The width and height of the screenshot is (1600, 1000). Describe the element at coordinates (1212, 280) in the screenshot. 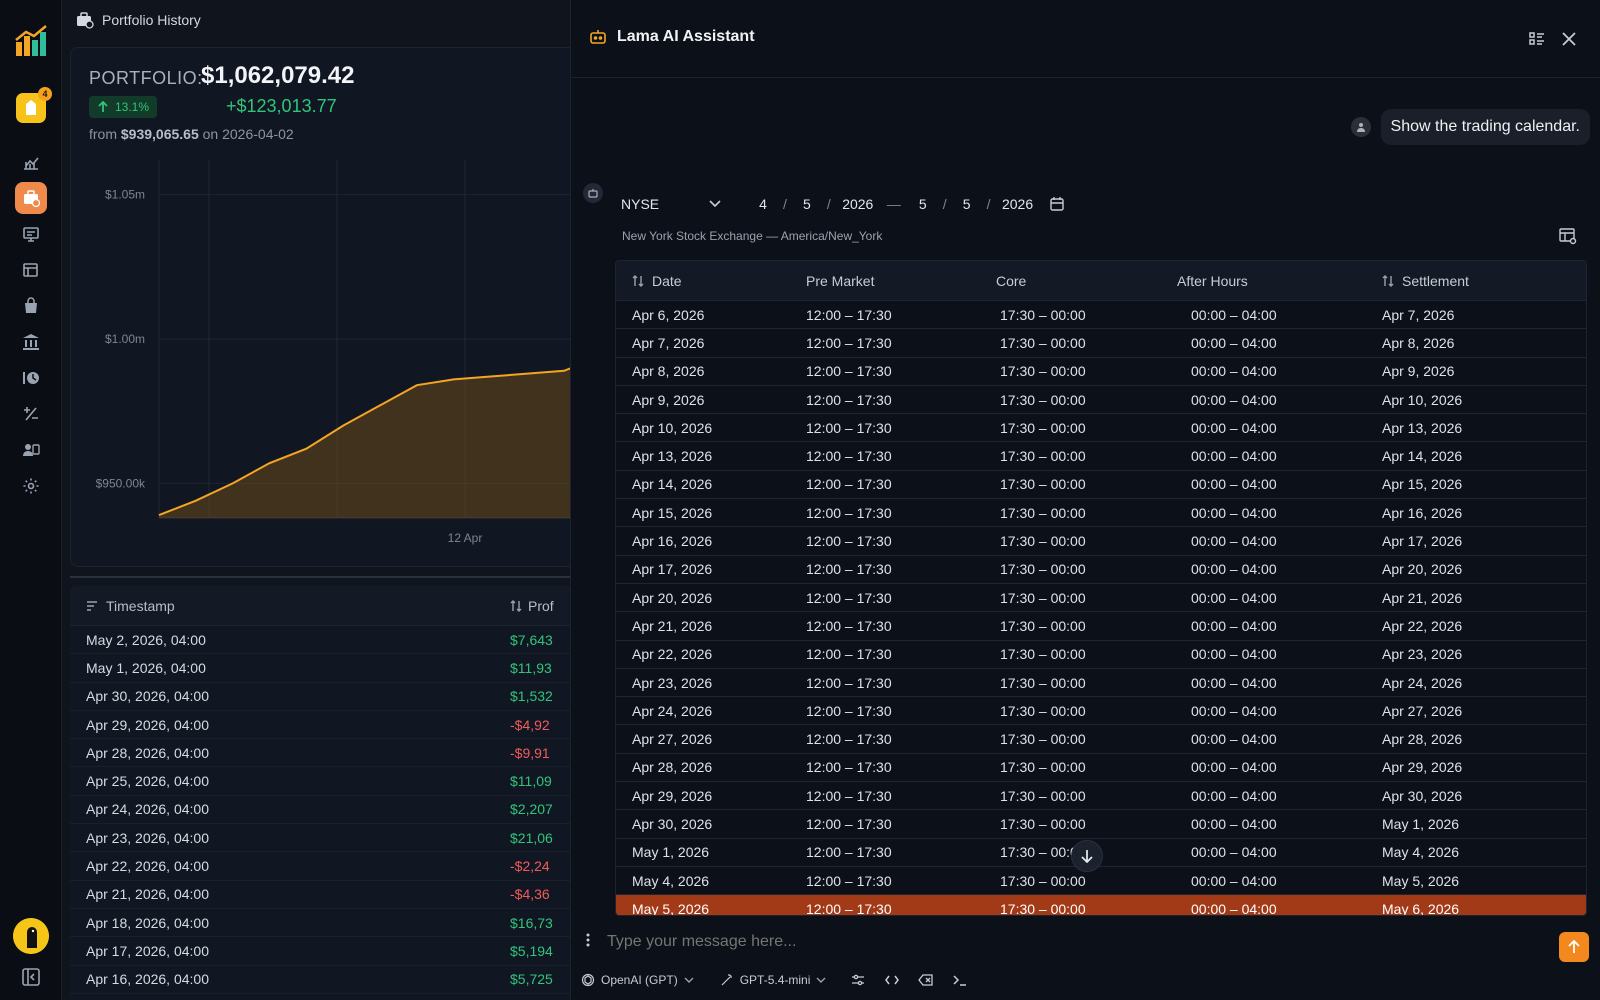

I see `after-hours-header: After Hours` at that location.